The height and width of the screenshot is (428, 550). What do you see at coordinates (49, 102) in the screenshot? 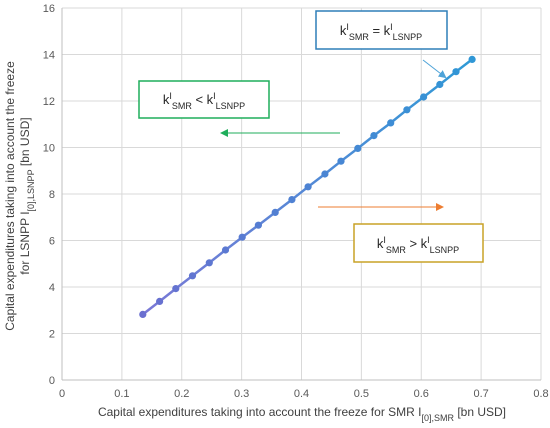
I see `y-tick-label: 12` at bounding box center [49, 102].